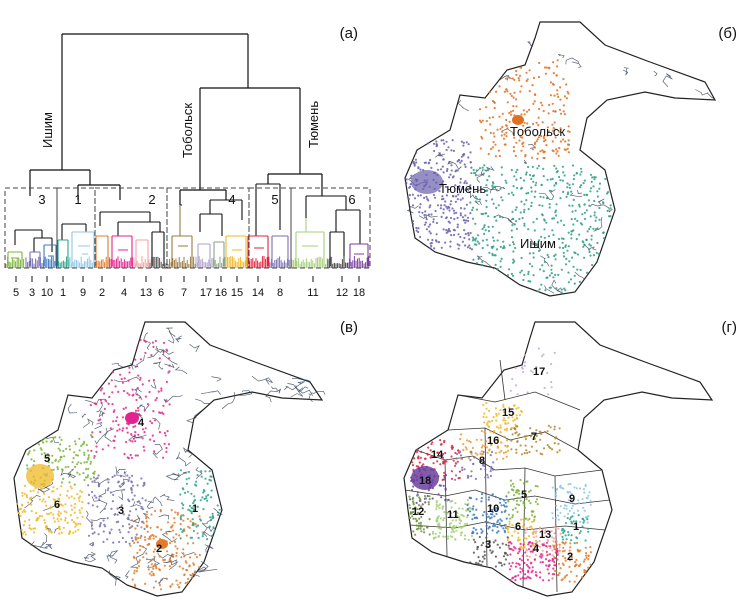  Describe the element at coordinates (576, 527) in the screenshot. I see `cluster-number: 1` at that location.